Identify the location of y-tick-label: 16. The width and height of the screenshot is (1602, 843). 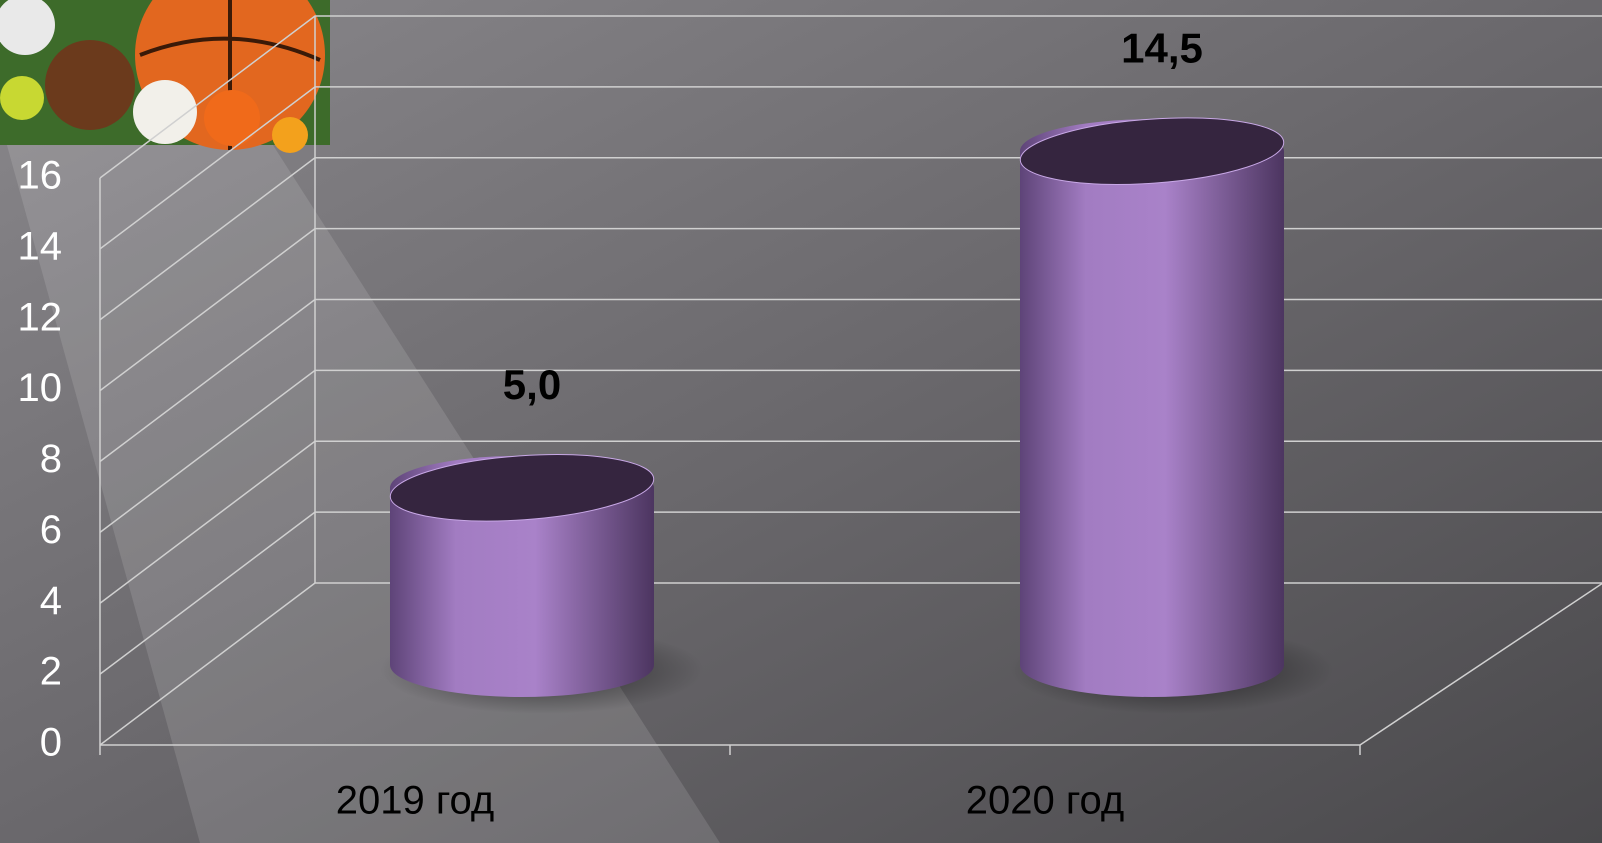
(40, 176).